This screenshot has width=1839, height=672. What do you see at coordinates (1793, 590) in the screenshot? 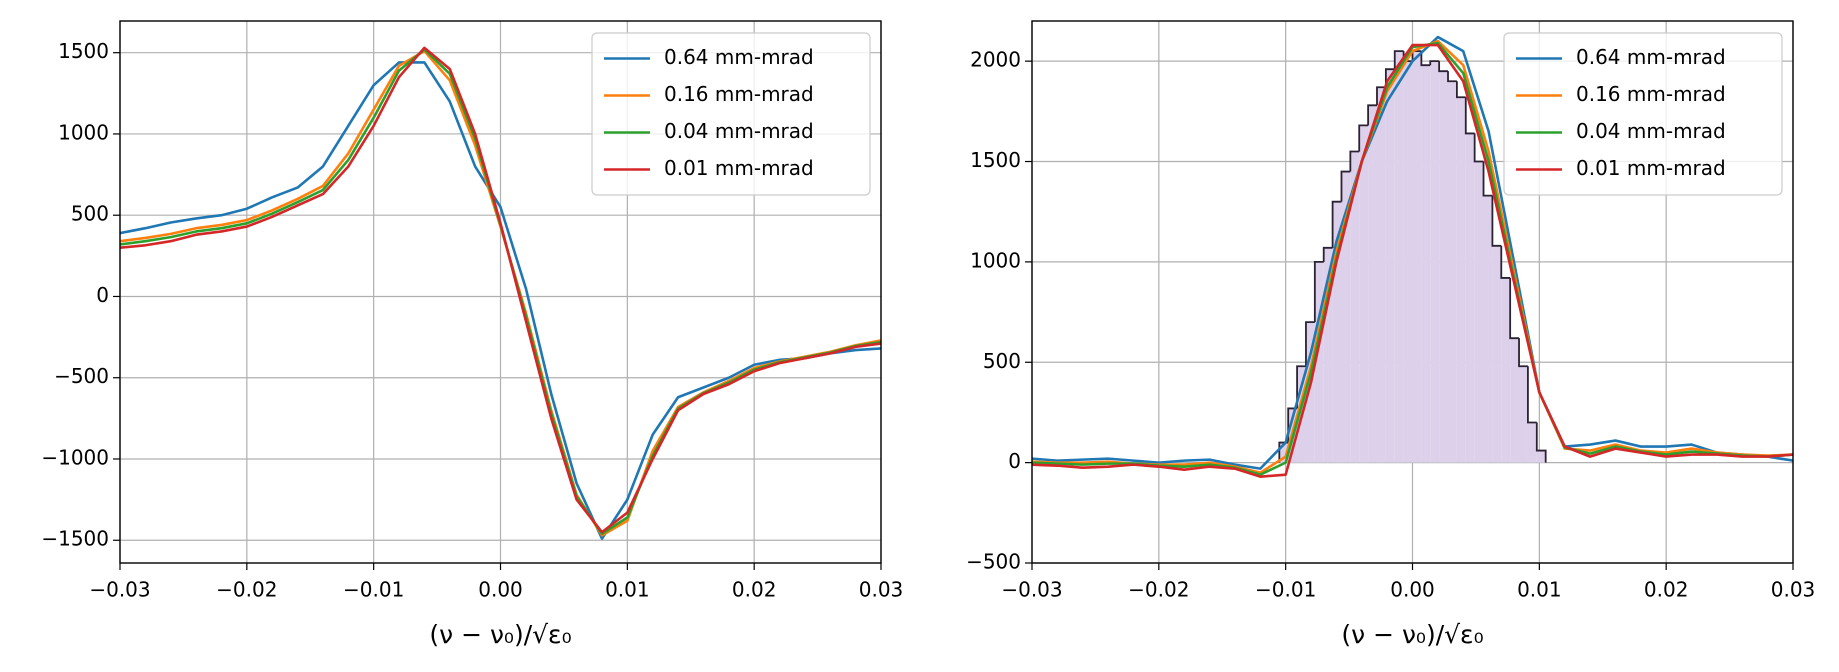
I see `x-tick-label: 0.03` at bounding box center [1793, 590].